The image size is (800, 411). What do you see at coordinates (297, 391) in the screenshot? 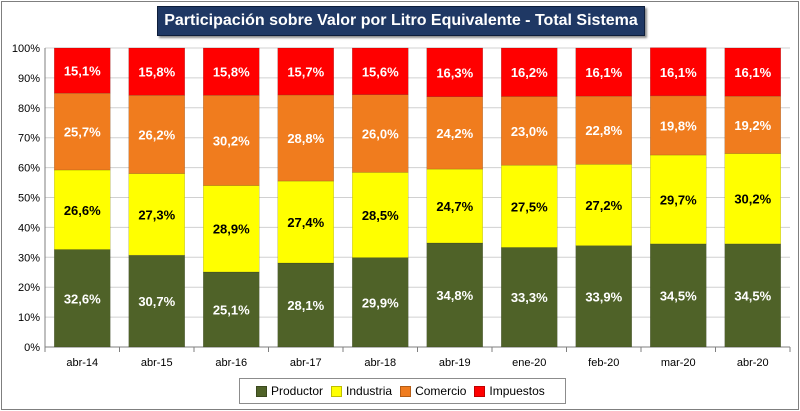
I see `legend-label: Productor` at bounding box center [297, 391].